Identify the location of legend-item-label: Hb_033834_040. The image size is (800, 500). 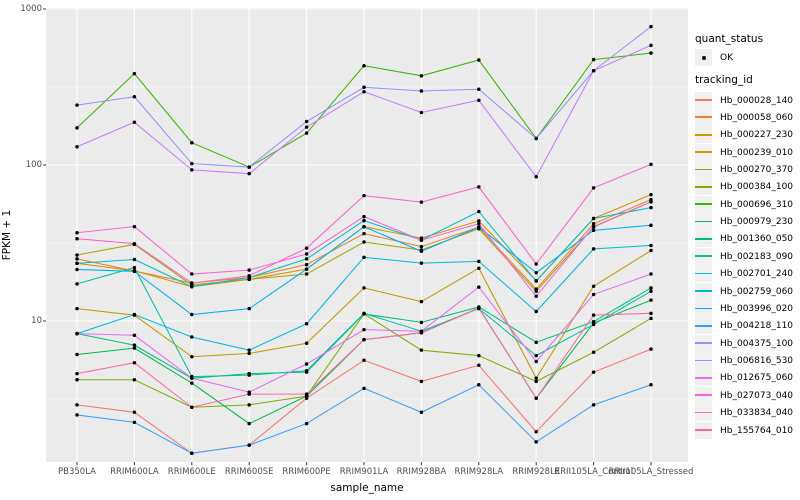
(757, 413).